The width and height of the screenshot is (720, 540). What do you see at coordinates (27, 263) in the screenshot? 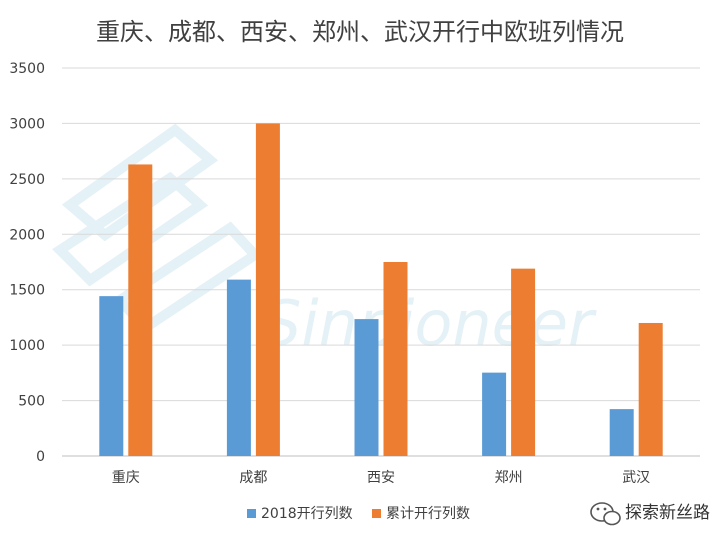
I see `y-axis-ticks: 0 500 1000 1500 2000 2500 3000 3500` at bounding box center [27, 263].